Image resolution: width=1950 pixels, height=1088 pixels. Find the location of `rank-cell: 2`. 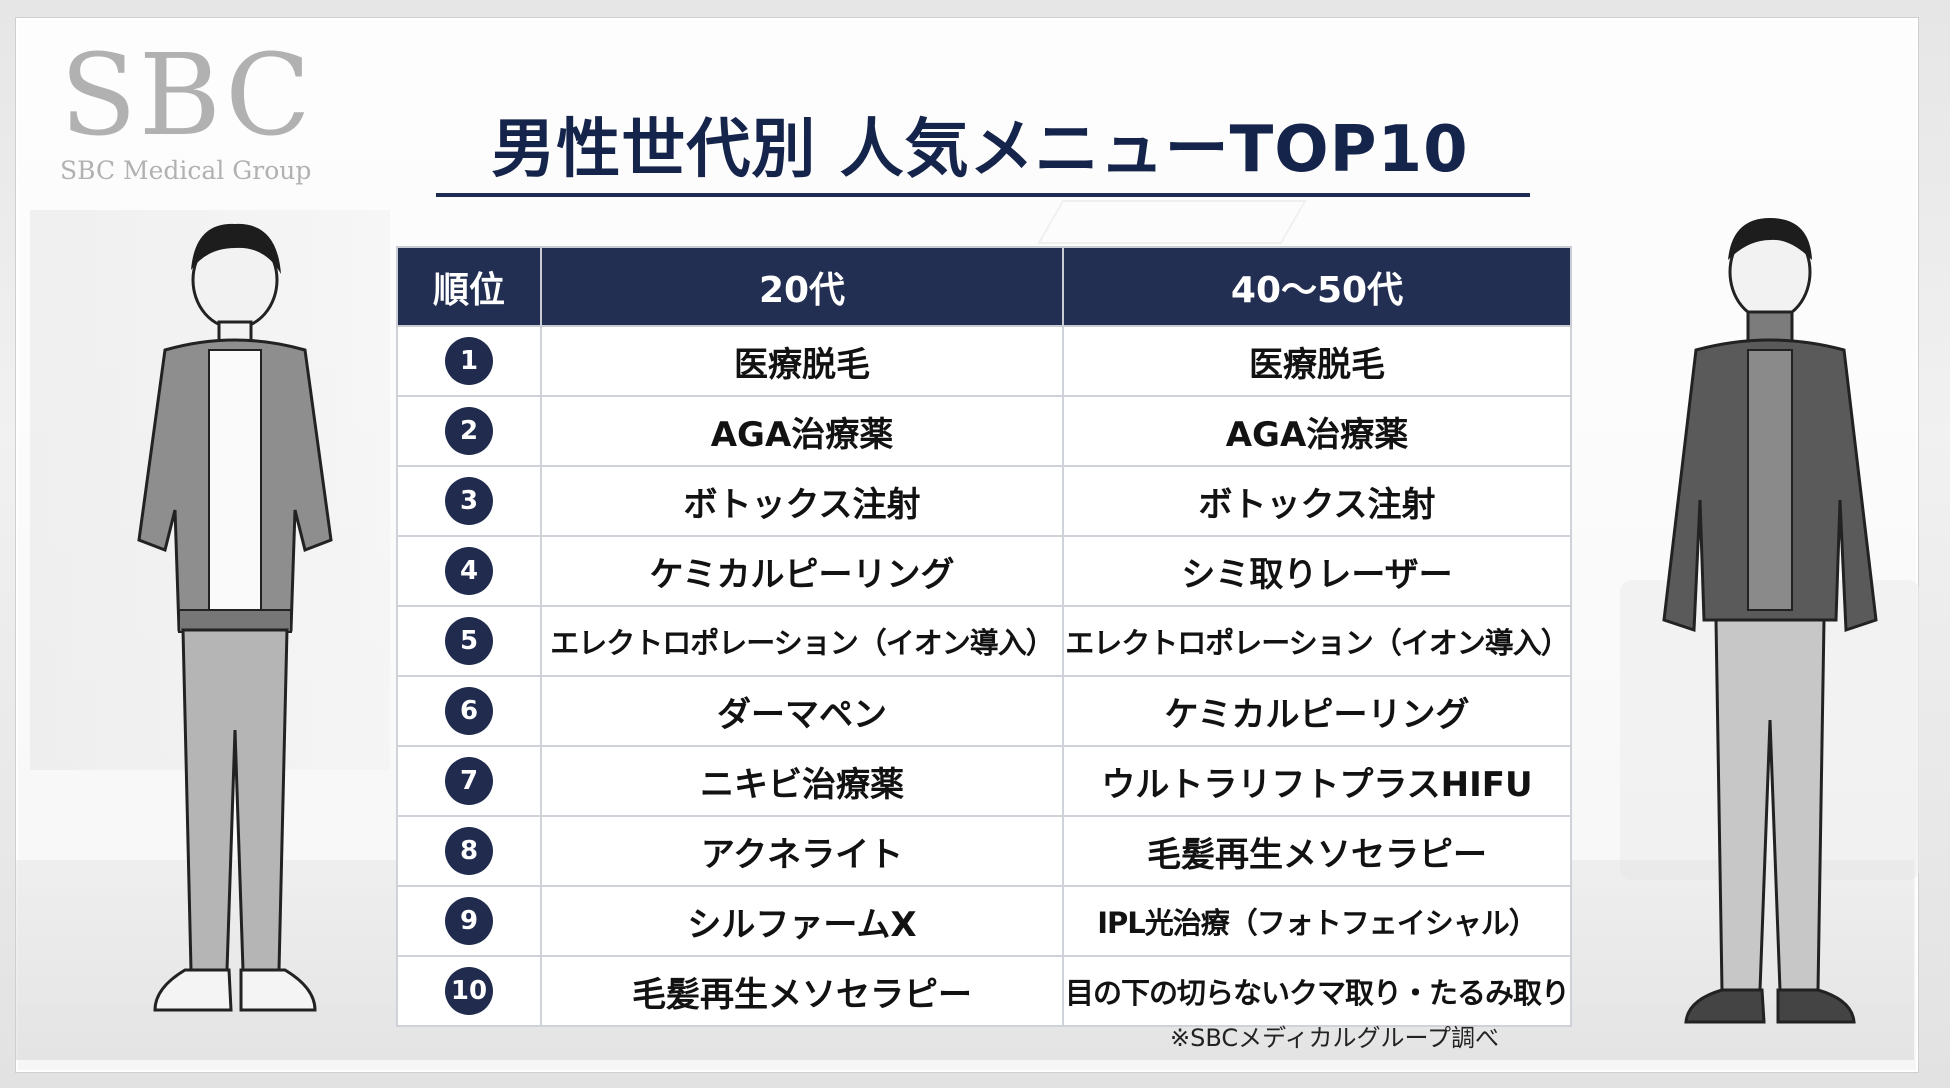

rank-cell: 2 is located at coordinates (469, 431).